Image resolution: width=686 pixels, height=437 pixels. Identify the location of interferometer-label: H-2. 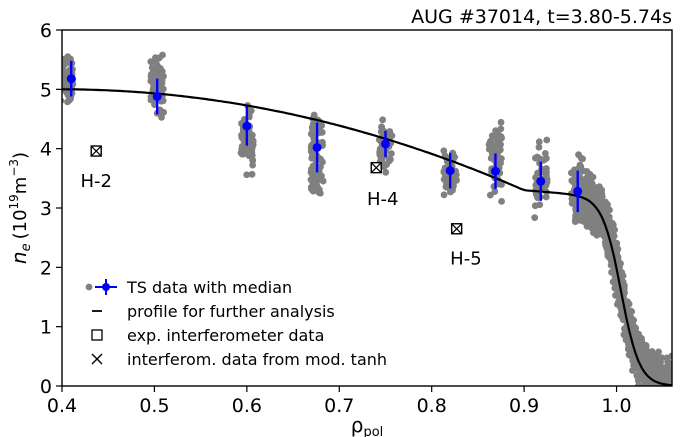
(95, 181).